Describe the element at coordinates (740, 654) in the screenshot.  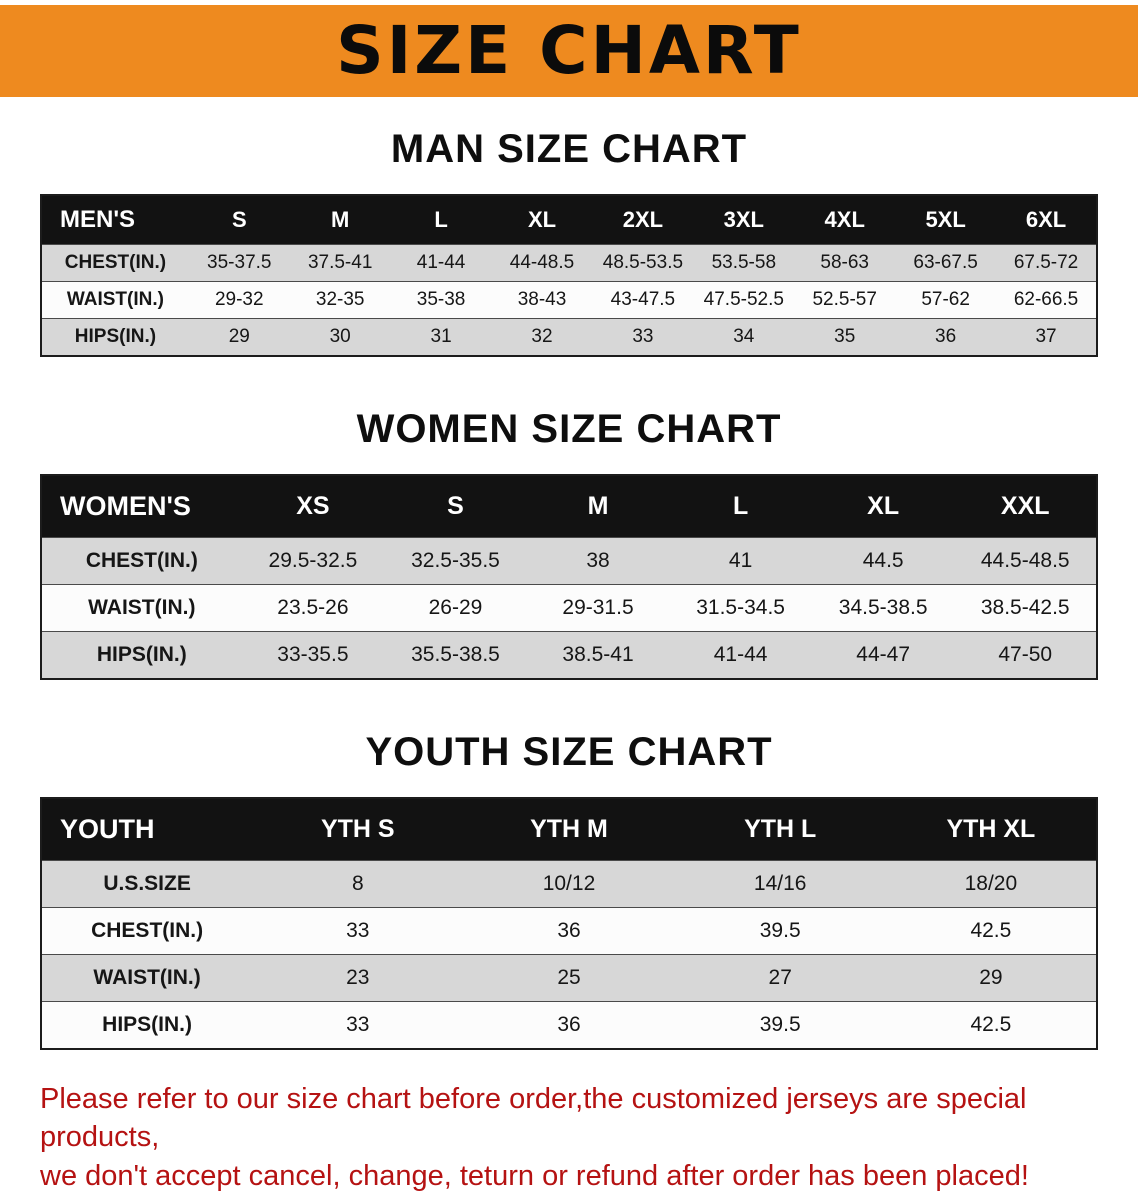
I see `measurement-value: 41-44` at that location.